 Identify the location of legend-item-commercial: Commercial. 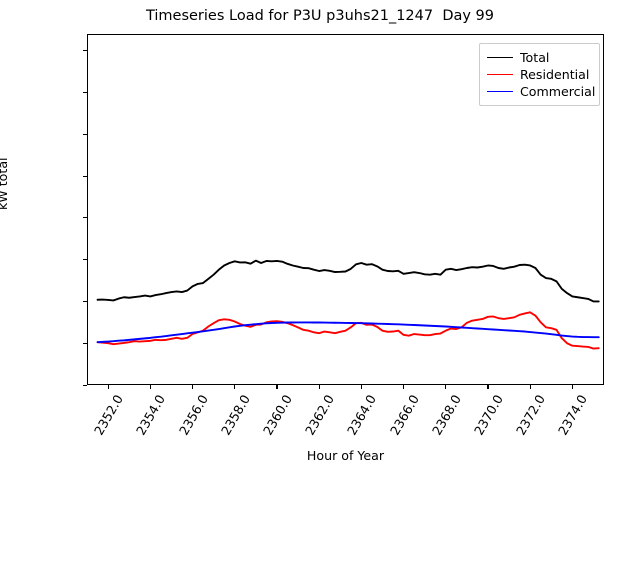
(541, 91).